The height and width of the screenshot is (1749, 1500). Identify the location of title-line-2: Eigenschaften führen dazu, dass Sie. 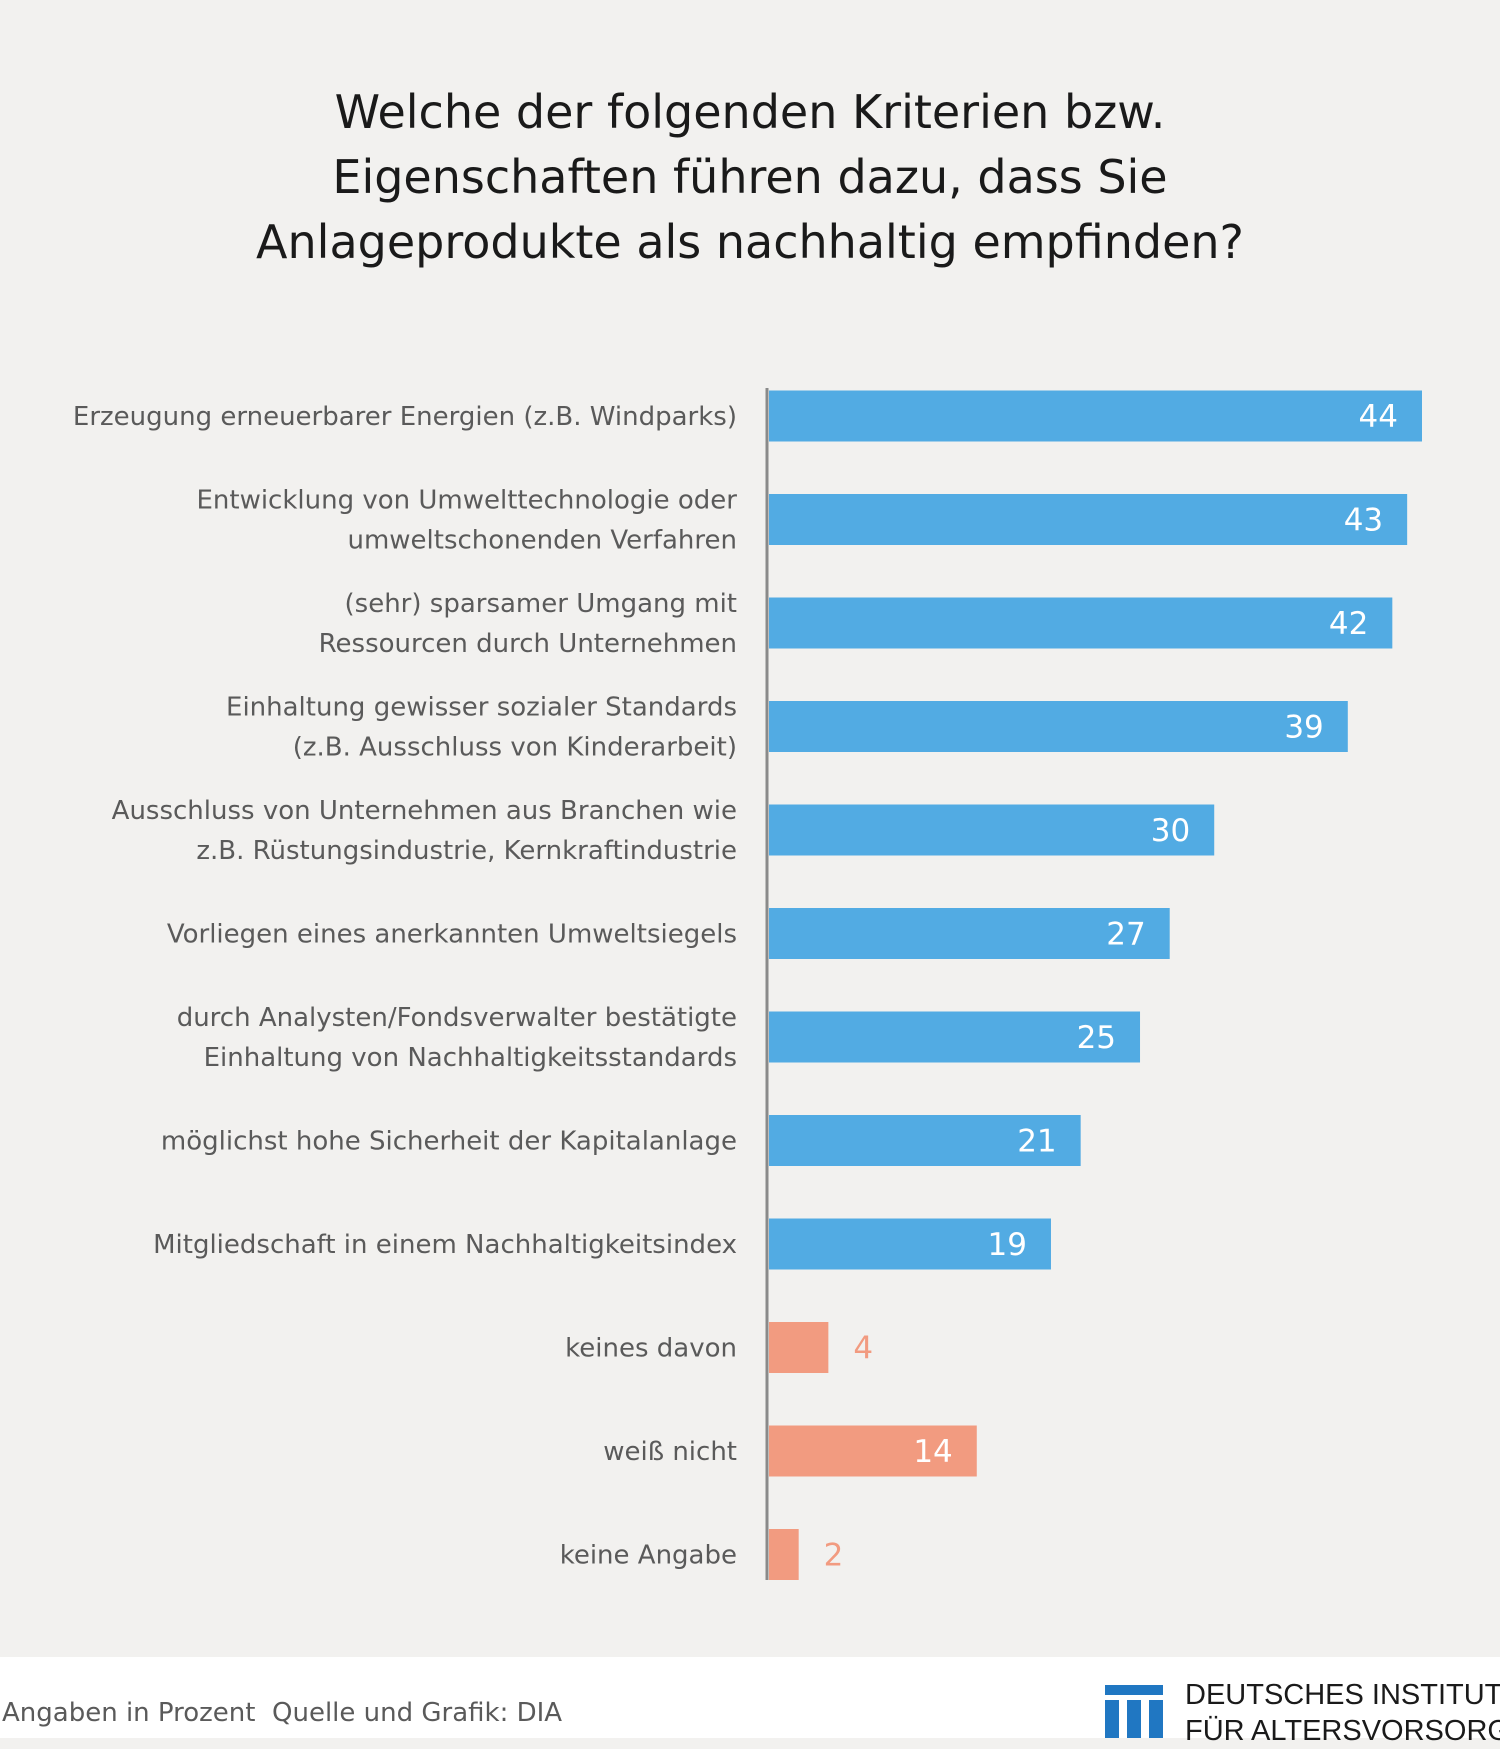
(750, 177).